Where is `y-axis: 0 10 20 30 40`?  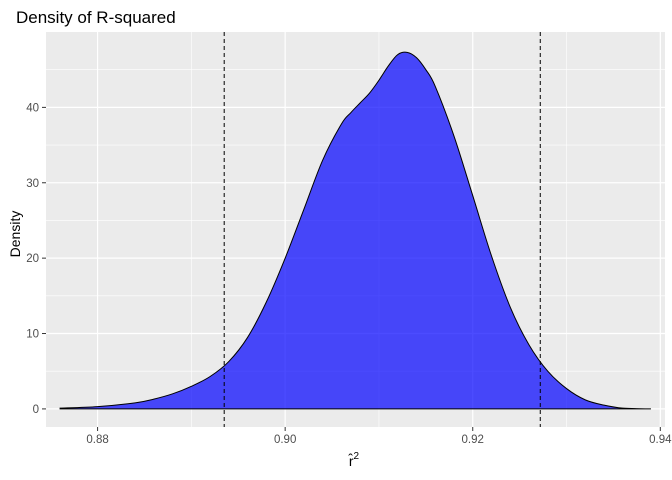
y-axis: 0 10 20 30 40 is located at coordinates (36, 259).